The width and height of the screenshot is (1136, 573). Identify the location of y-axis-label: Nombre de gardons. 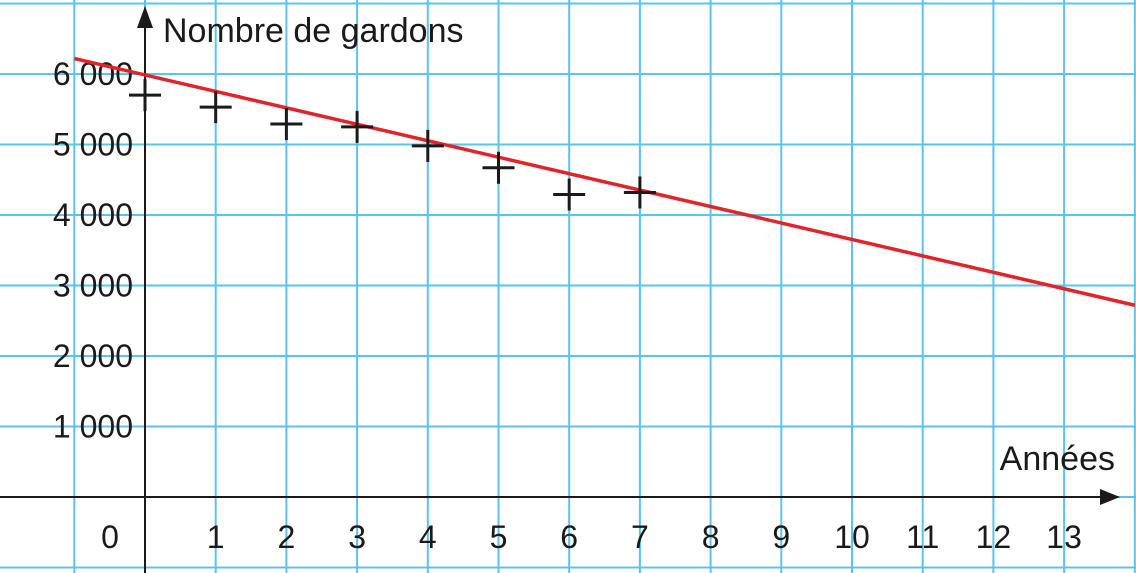
(313, 31).